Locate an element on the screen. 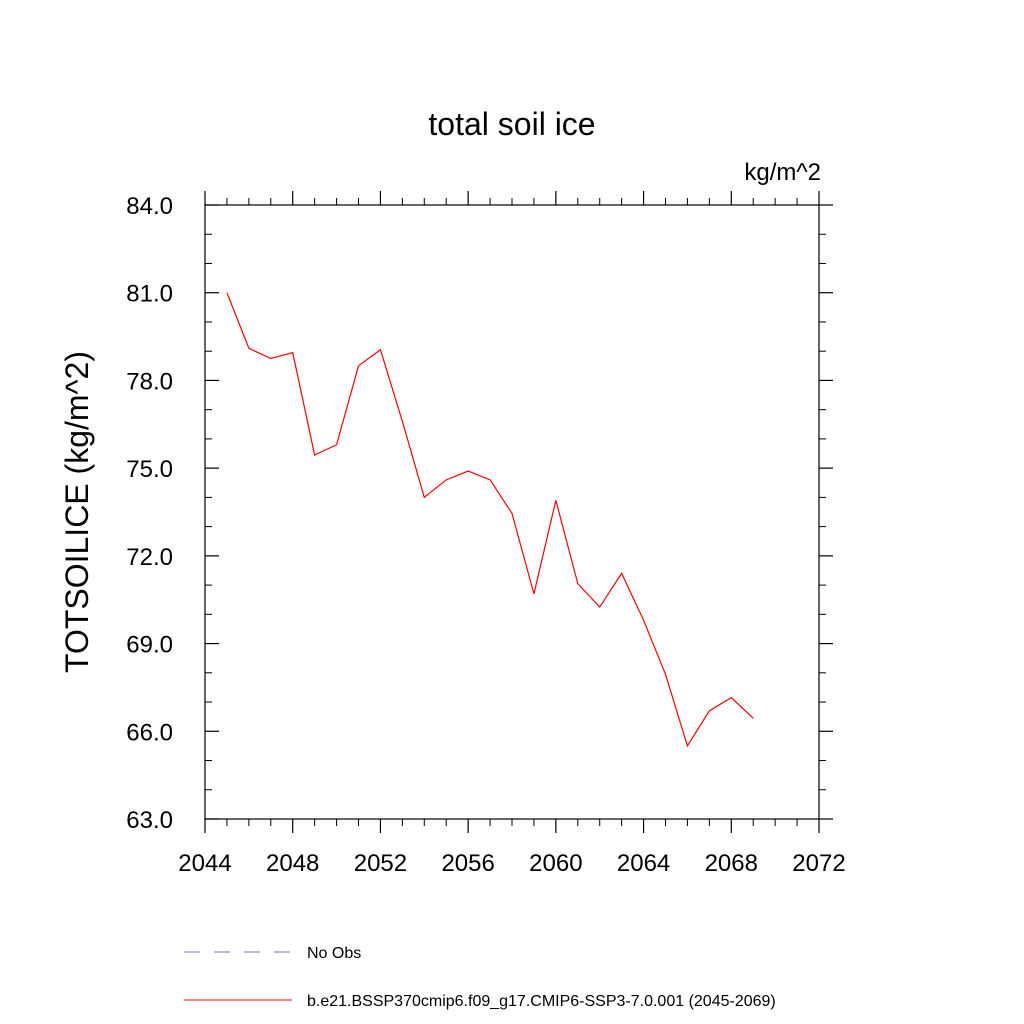 The height and width of the screenshot is (1024, 1024). x-tick-label: 2064 is located at coordinates (643, 863).